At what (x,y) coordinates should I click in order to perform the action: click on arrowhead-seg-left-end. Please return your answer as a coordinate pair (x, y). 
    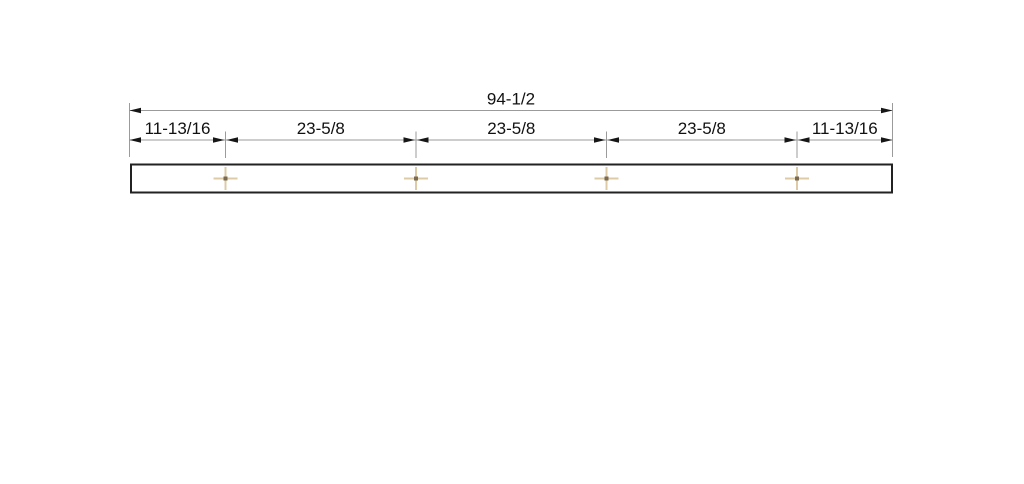
    Looking at the image, I should click on (135, 140).